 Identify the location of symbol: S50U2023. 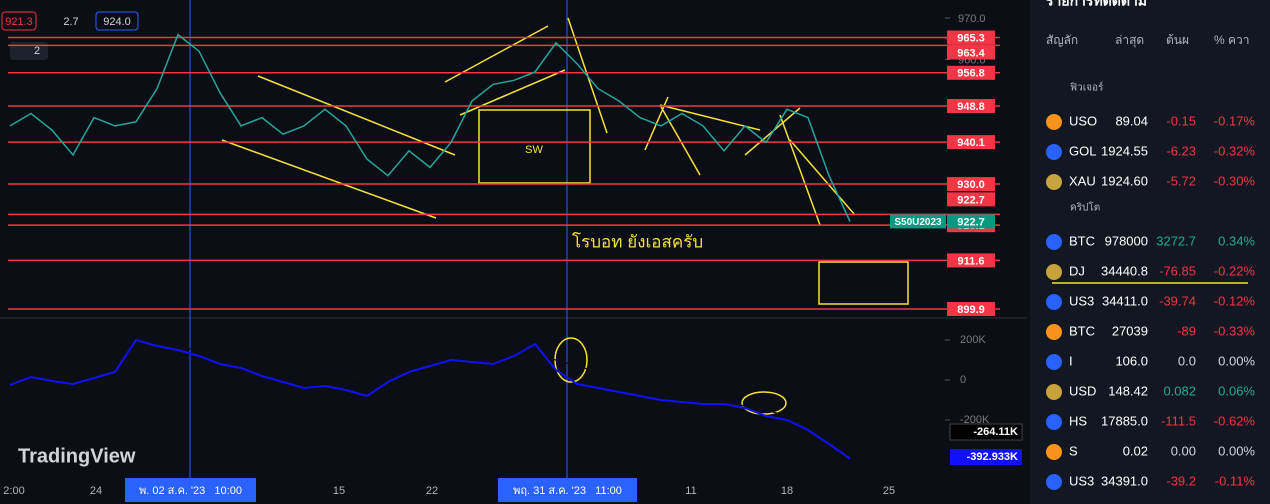
(918, 222).